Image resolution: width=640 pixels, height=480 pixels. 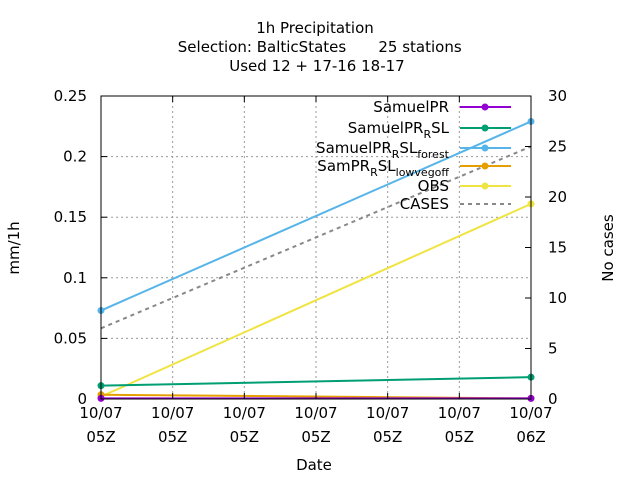 What do you see at coordinates (383, 168) in the screenshot?
I see `legend-label: SamPRRSLlowvegoff` at bounding box center [383, 168].